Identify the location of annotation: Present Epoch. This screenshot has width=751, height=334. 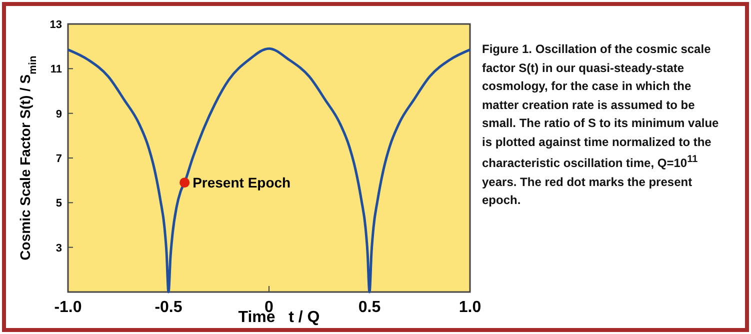
(241, 182).